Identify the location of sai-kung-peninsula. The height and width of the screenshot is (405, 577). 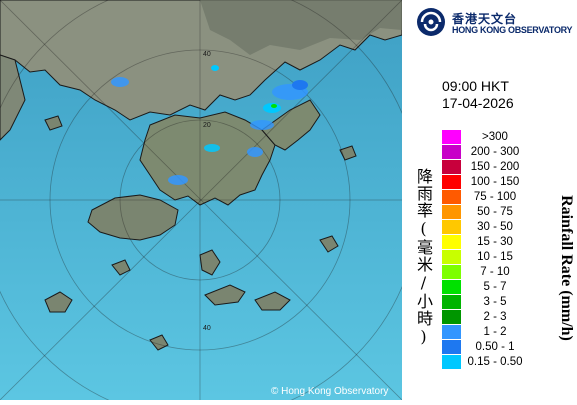
(291, 125).